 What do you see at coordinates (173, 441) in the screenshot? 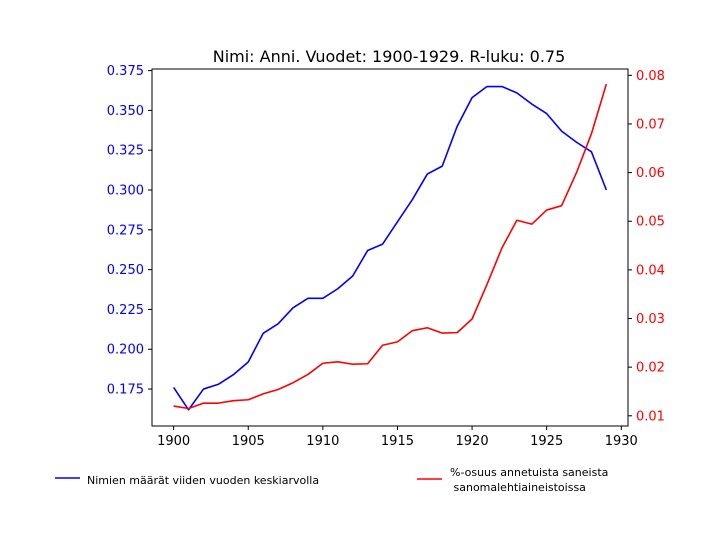
I see `x-tick-label: 1900` at bounding box center [173, 441].